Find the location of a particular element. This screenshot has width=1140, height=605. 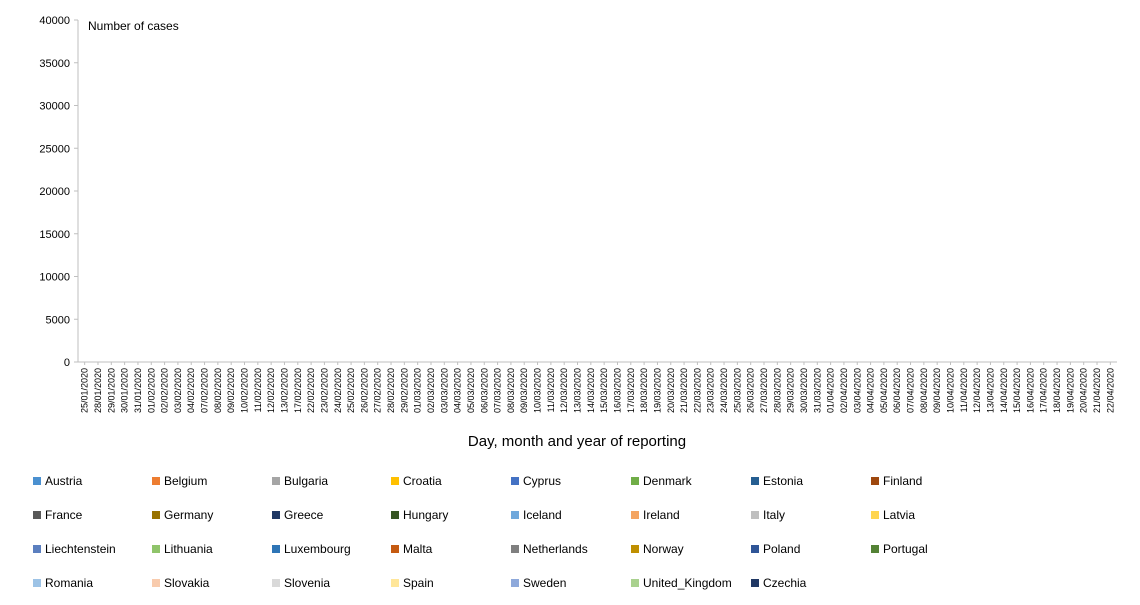

x-tick-label: 09/02/2020 is located at coordinates (231, 390).